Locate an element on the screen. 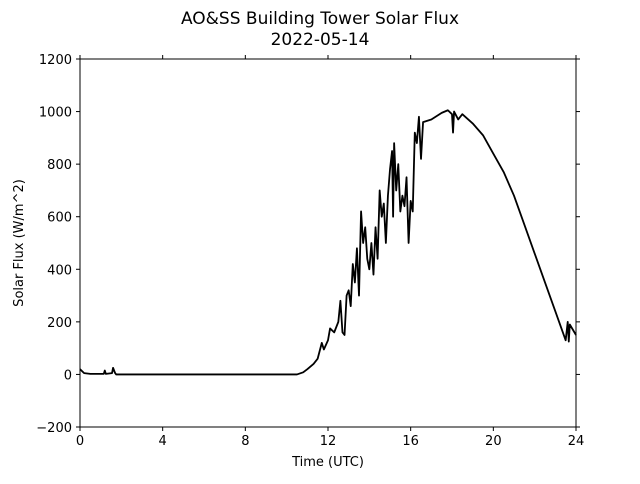 This screenshot has height=484, width=640. y-tick-label: 0 is located at coordinates (68, 375).